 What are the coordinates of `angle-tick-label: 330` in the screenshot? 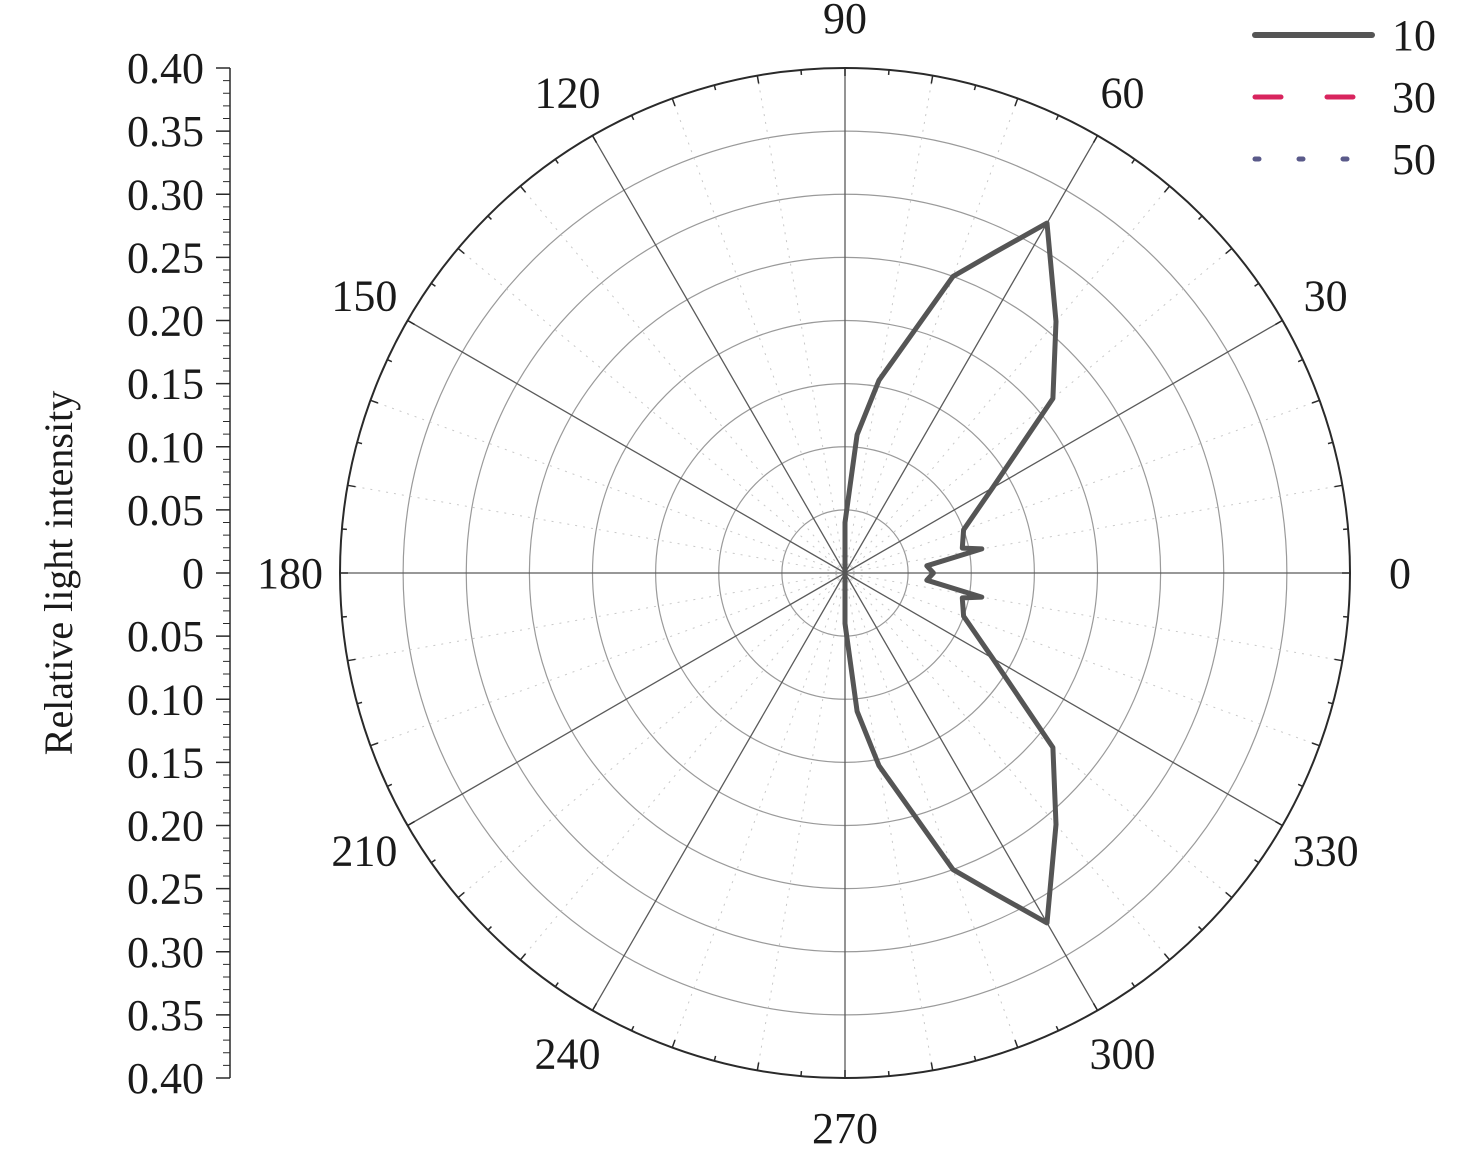 It's located at (1326, 851).